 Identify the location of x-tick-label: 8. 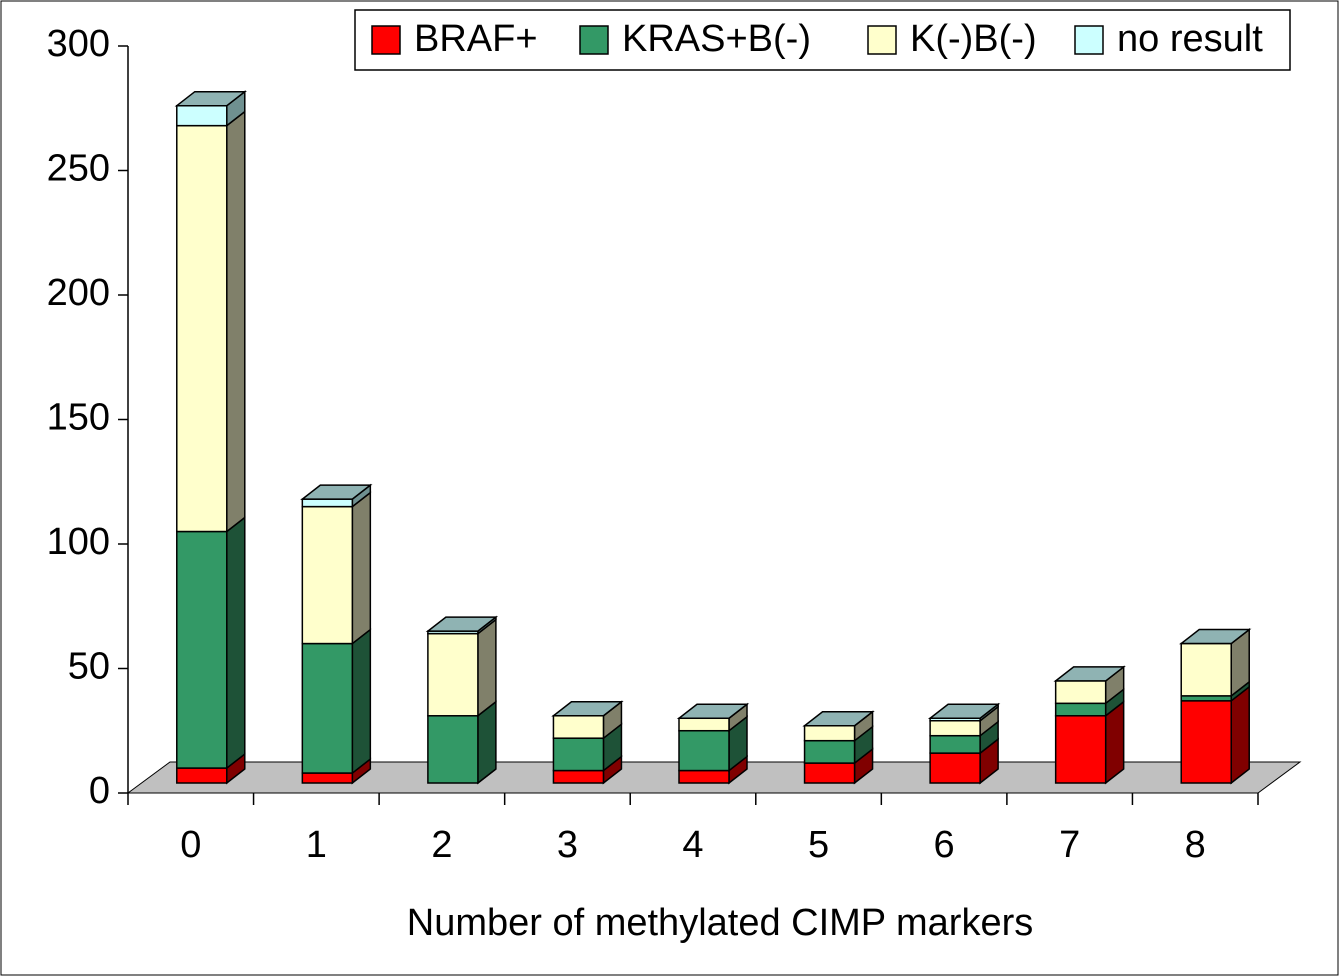
(1195, 845).